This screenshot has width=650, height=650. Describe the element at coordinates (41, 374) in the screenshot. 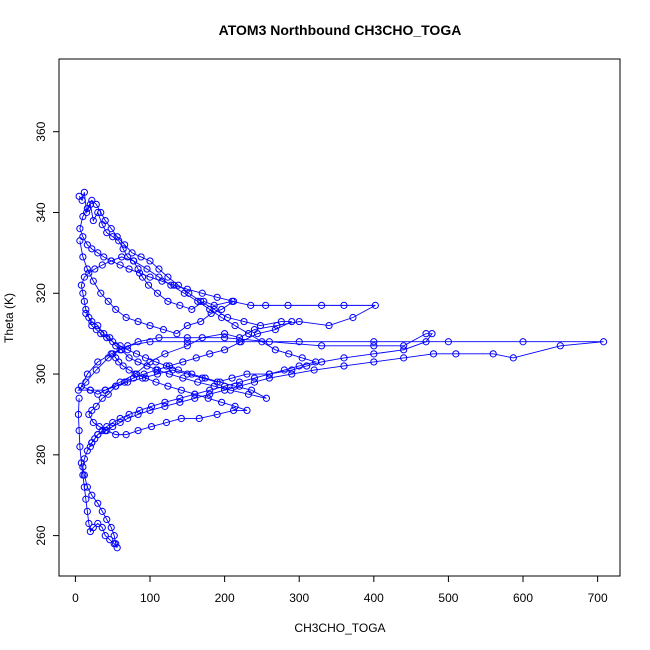

I see `y-tick-label: 300` at that location.